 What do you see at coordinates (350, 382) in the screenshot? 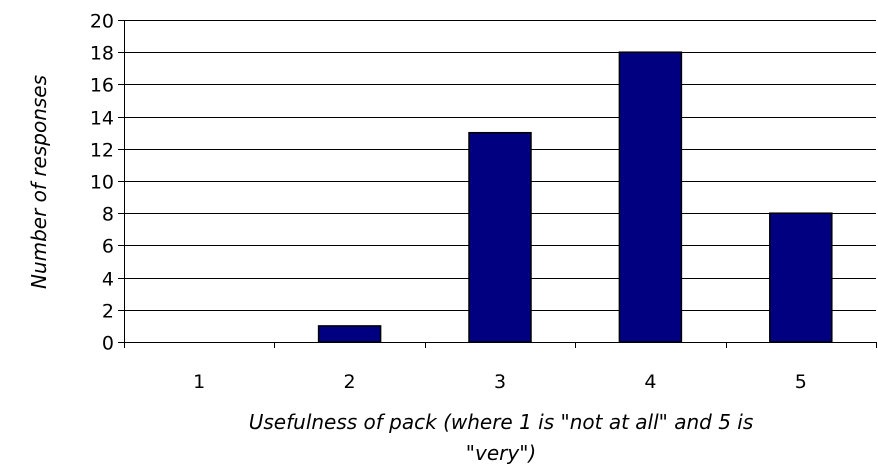
I see `x-tick-label: 2` at bounding box center [350, 382].